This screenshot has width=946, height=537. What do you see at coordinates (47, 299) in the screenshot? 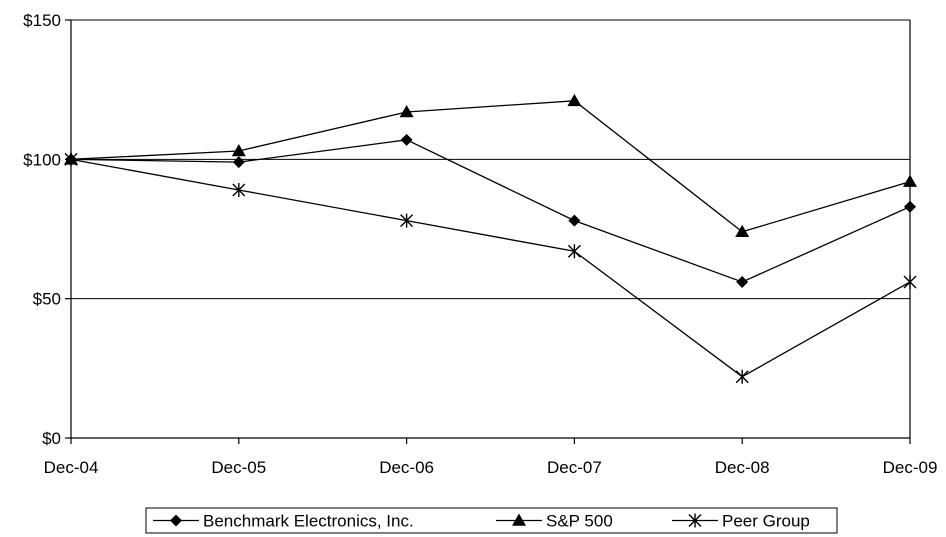
I see `y-tick-label: $50` at bounding box center [47, 299].